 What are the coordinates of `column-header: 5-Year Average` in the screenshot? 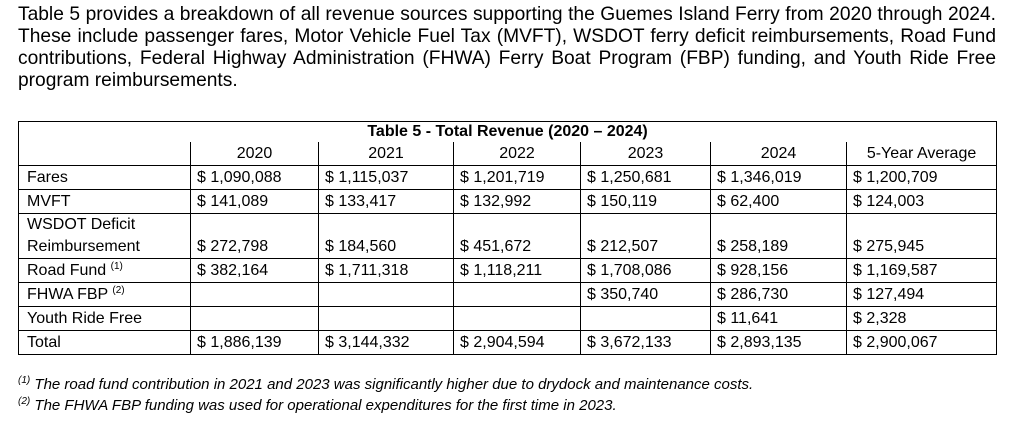 It's located at (921, 154).